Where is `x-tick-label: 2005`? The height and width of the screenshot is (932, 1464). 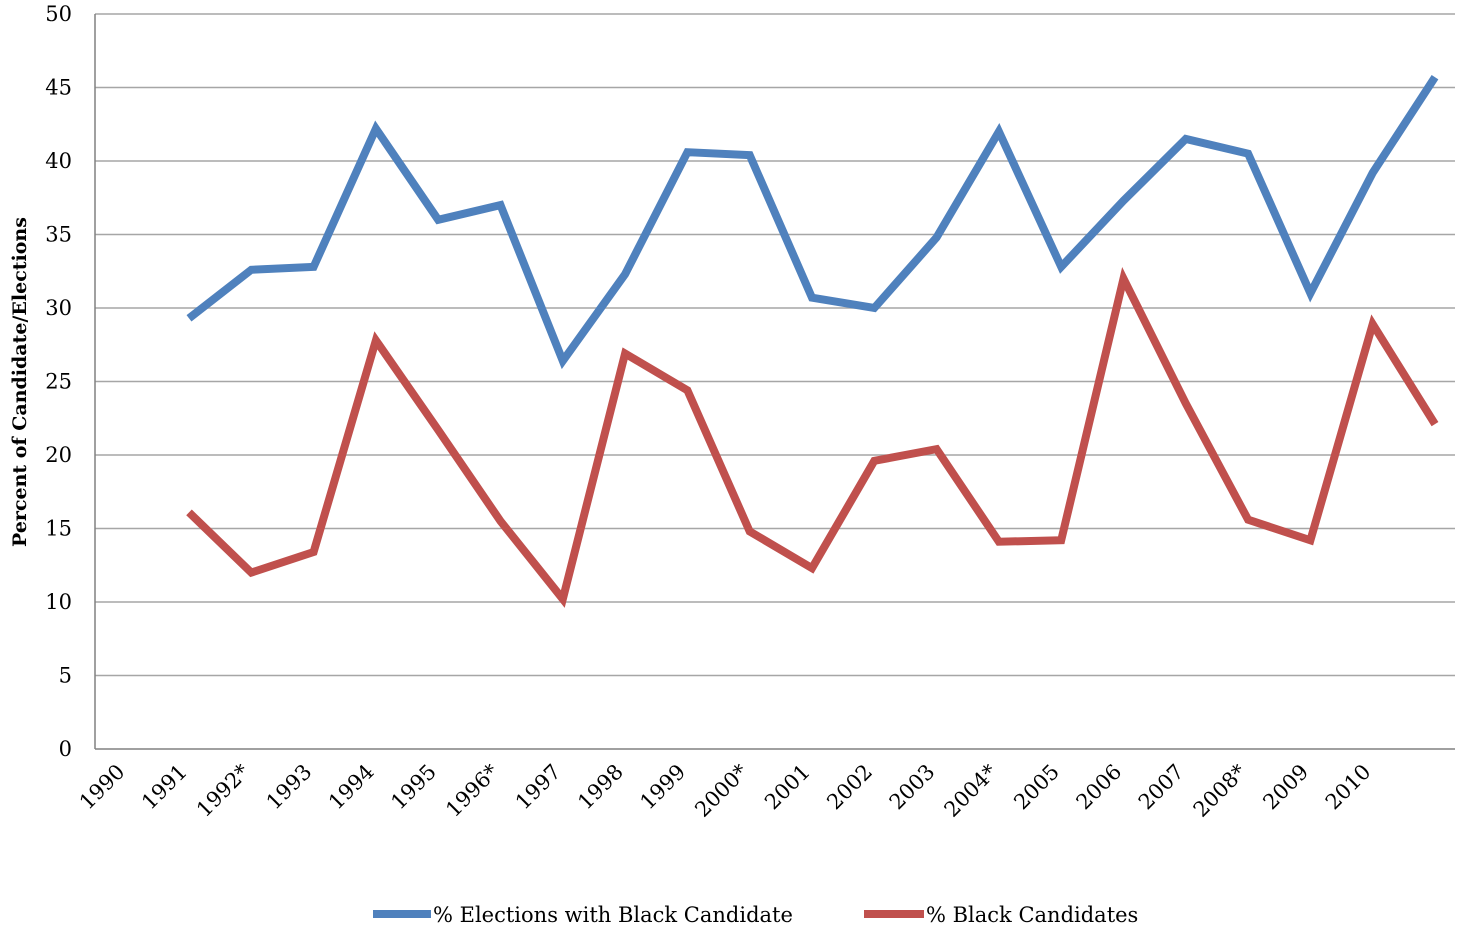 x-tick-label: 2005 is located at coordinates (1036, 787).